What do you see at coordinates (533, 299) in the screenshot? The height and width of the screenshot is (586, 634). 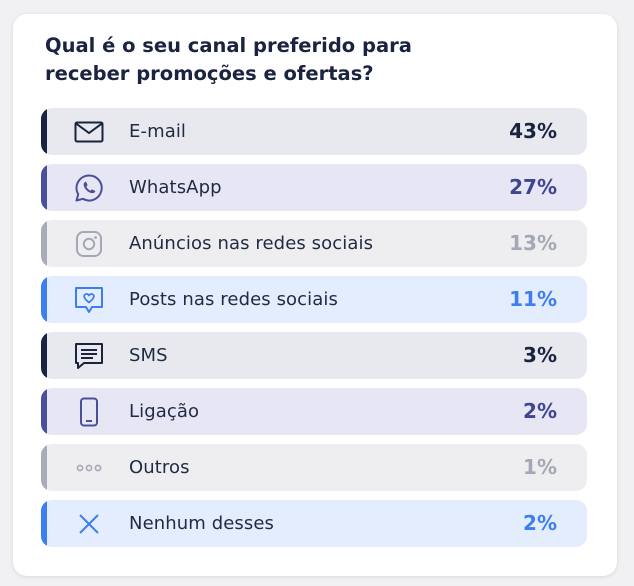 I see `option-percentage: 11%` at bounding box center [533, 299].